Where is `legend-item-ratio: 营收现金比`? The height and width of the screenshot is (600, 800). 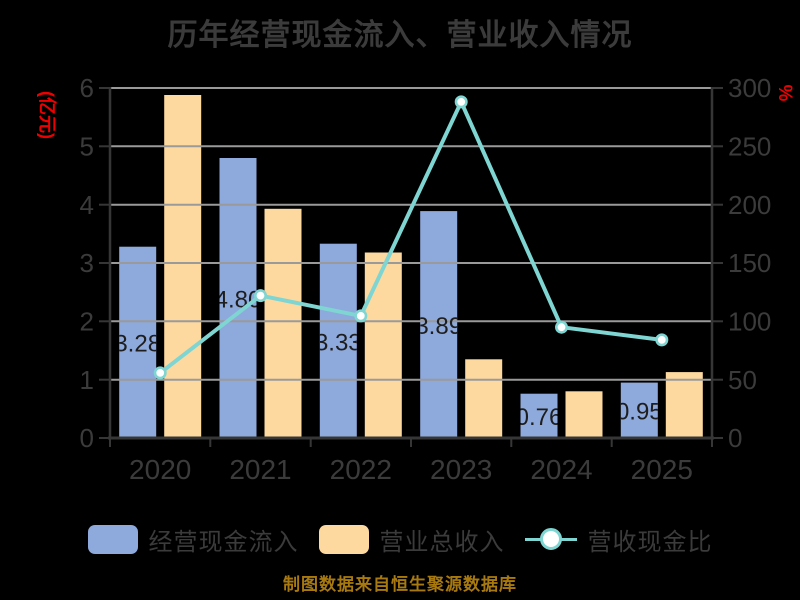 legend-item-ratio: 营收现金比 is located at coordinates (618, 539).